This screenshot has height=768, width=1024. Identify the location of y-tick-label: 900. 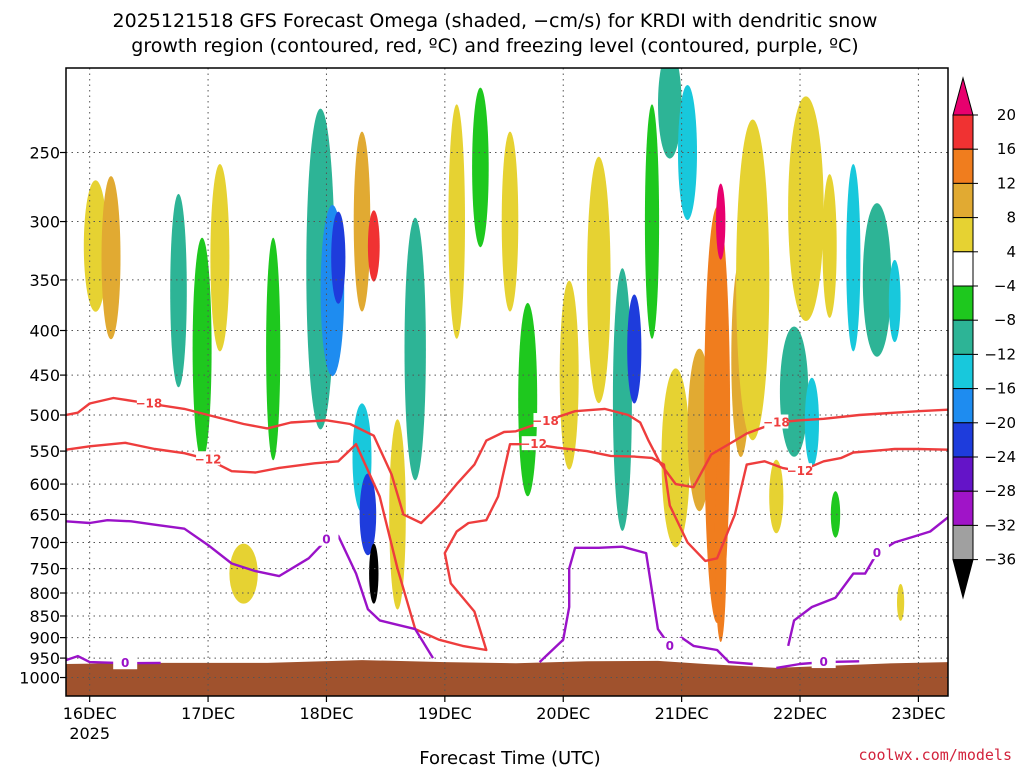
(44, 638).